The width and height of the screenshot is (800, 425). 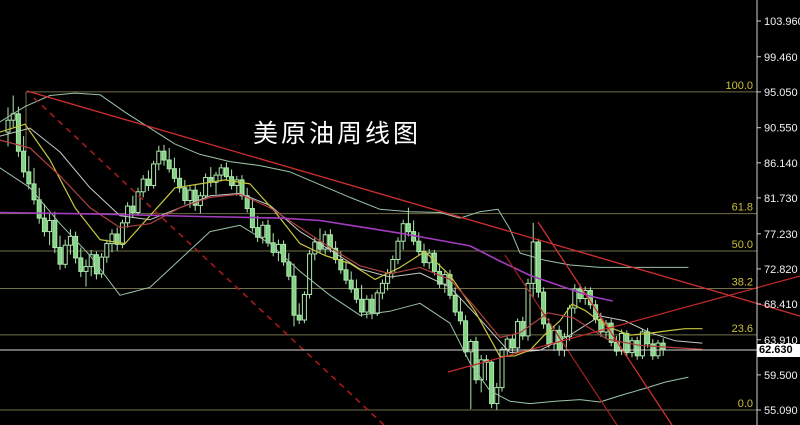 What do you see at coordinates (778, 350) in the screenshot?
I see `last-price-badge: 62.630` at bounding box center [778, 350].